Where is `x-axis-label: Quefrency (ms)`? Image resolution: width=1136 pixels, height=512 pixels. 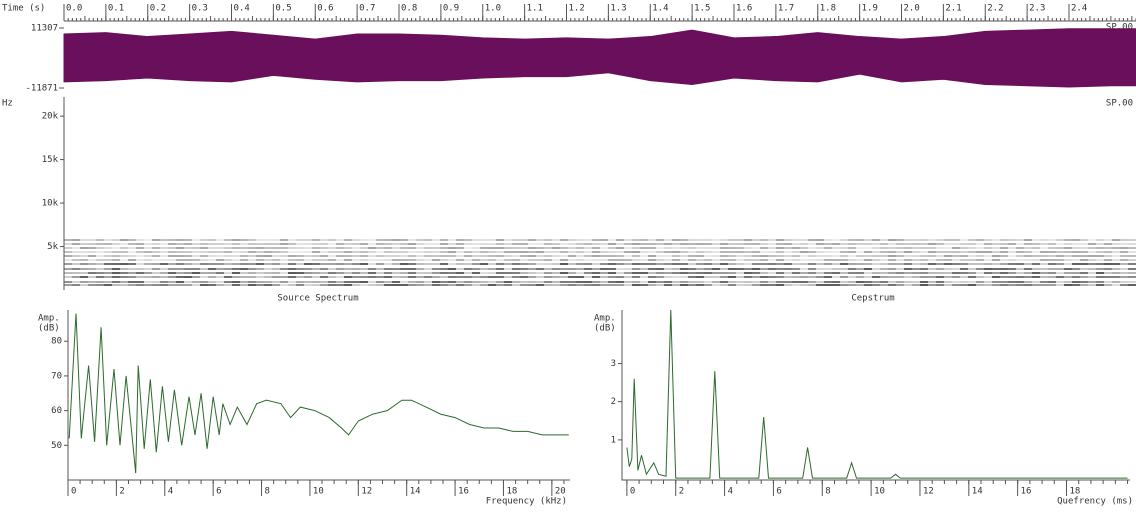 x-axis-label: Quefrency (ms) is located at coordinates (1095, 502).